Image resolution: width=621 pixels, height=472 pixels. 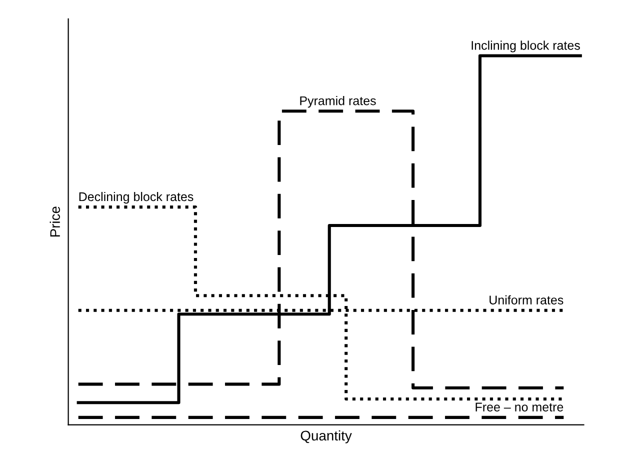 I want to click on series-label: Uniform rates, so click(x=527, y=299).